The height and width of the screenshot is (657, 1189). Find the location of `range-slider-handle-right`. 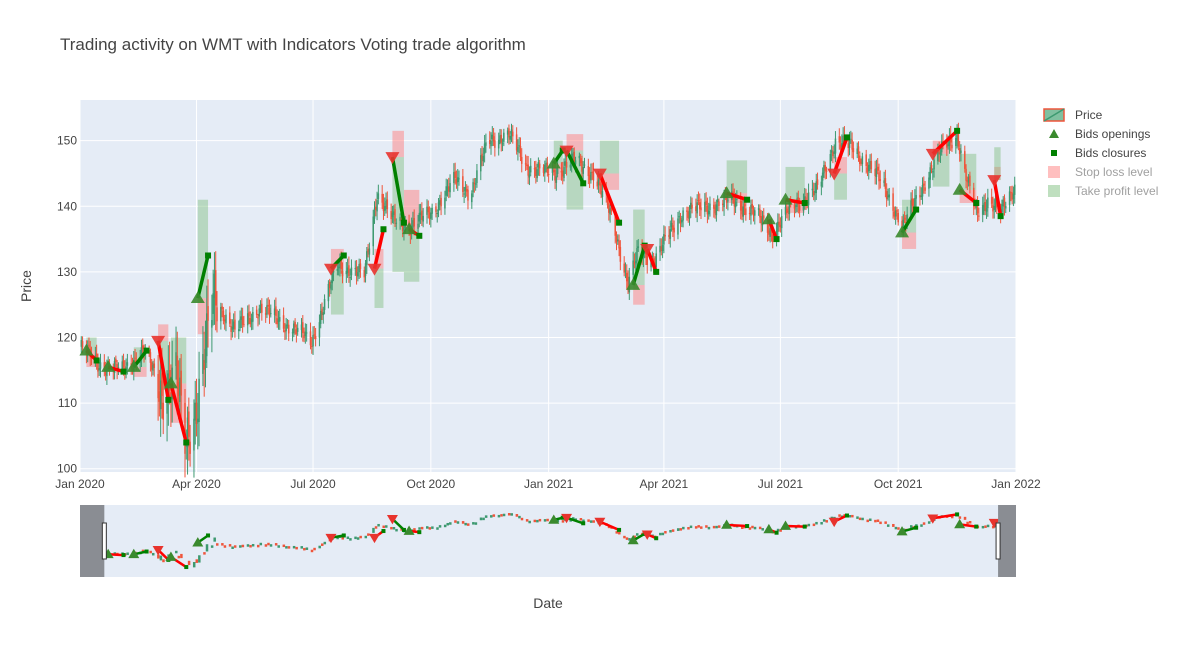

range-slider-handle-right is located at coordinates (998, 541).